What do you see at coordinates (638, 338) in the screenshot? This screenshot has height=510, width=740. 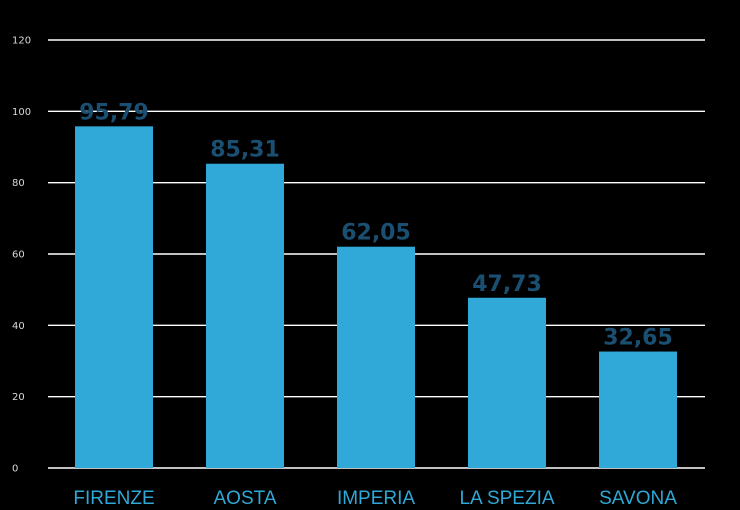 I see `data-label: 32,65` at bounding box center [638, 338].